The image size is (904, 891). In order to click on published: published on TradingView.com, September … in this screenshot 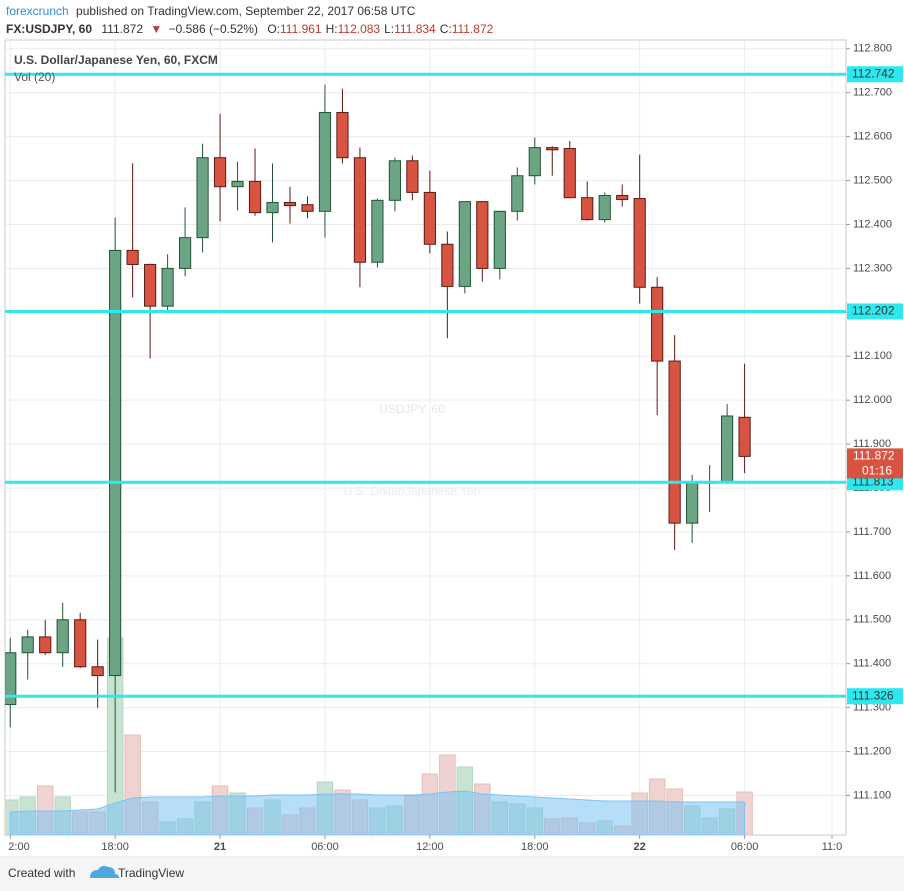, I will do `click(246, 11)`.